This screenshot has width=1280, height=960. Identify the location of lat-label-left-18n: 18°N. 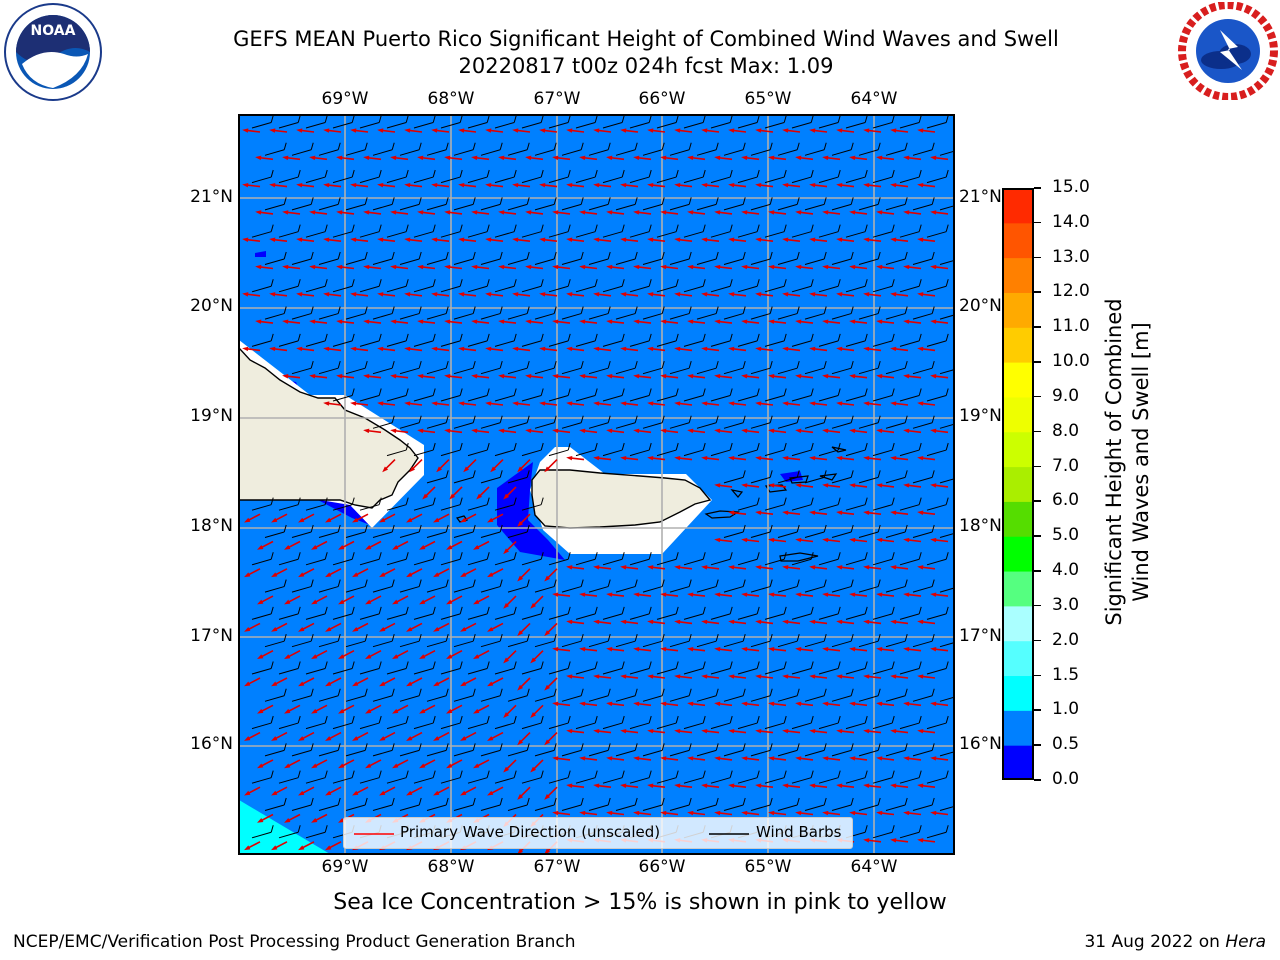
(211, 526).